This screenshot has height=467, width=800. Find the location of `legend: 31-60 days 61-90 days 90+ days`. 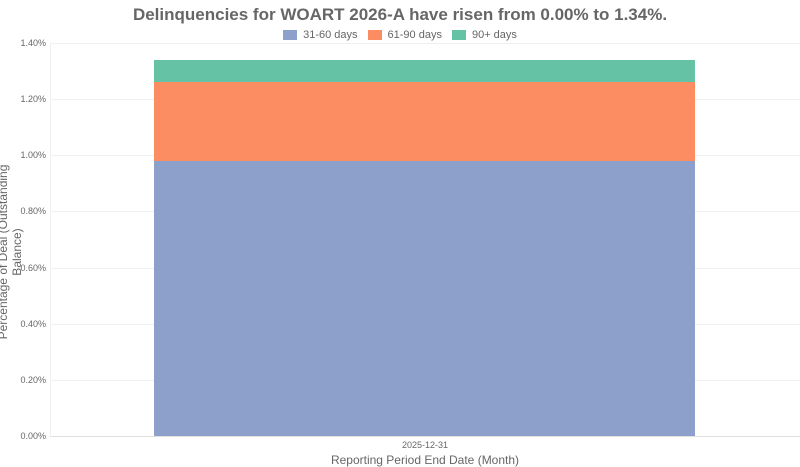

legend: 31-60 days 61-90 days 90+ days is located at coordinates (400, 35).